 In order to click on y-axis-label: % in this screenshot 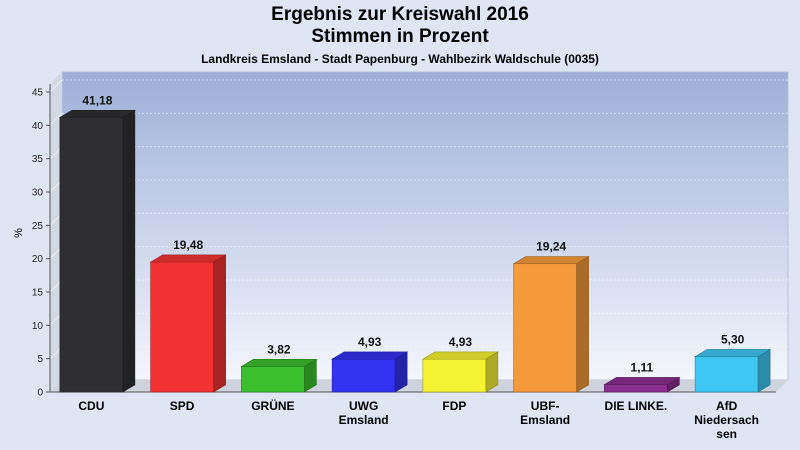, I will do `click(19, 233)`.